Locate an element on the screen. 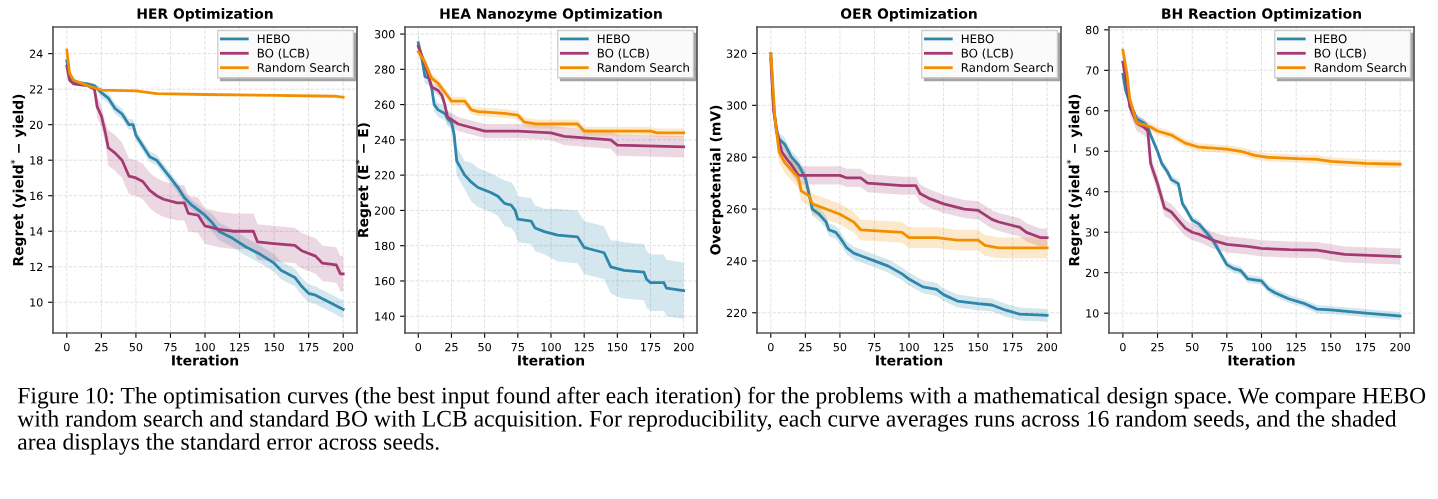 The height and width of the screenshot is (499, 1438). y-tick-label: 40 is located at coordinates (1092, 192).